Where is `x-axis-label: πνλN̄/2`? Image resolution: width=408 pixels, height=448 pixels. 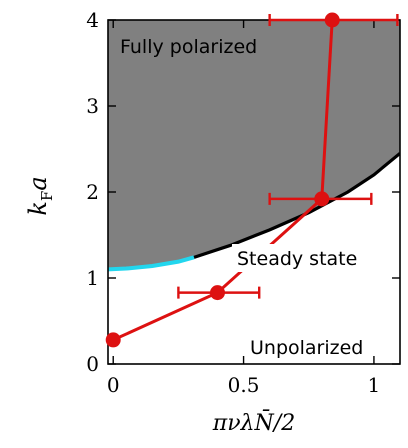
x-axis-label: πνλN̄/2 is located at coordinates (253, 422).